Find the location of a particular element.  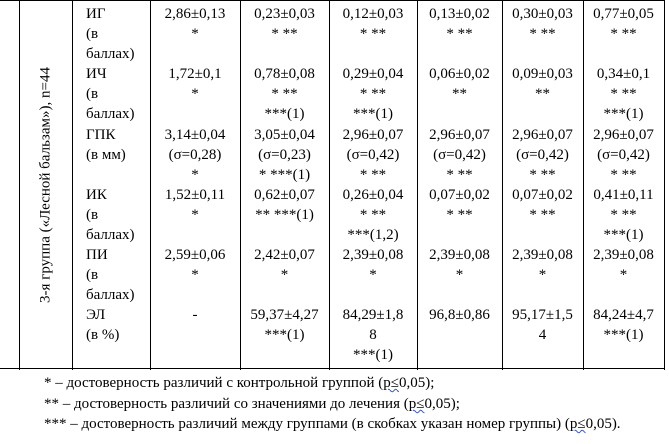

table-cell: 0,41±0,11 * ** ***(1) is located at coordinates (623, 215).